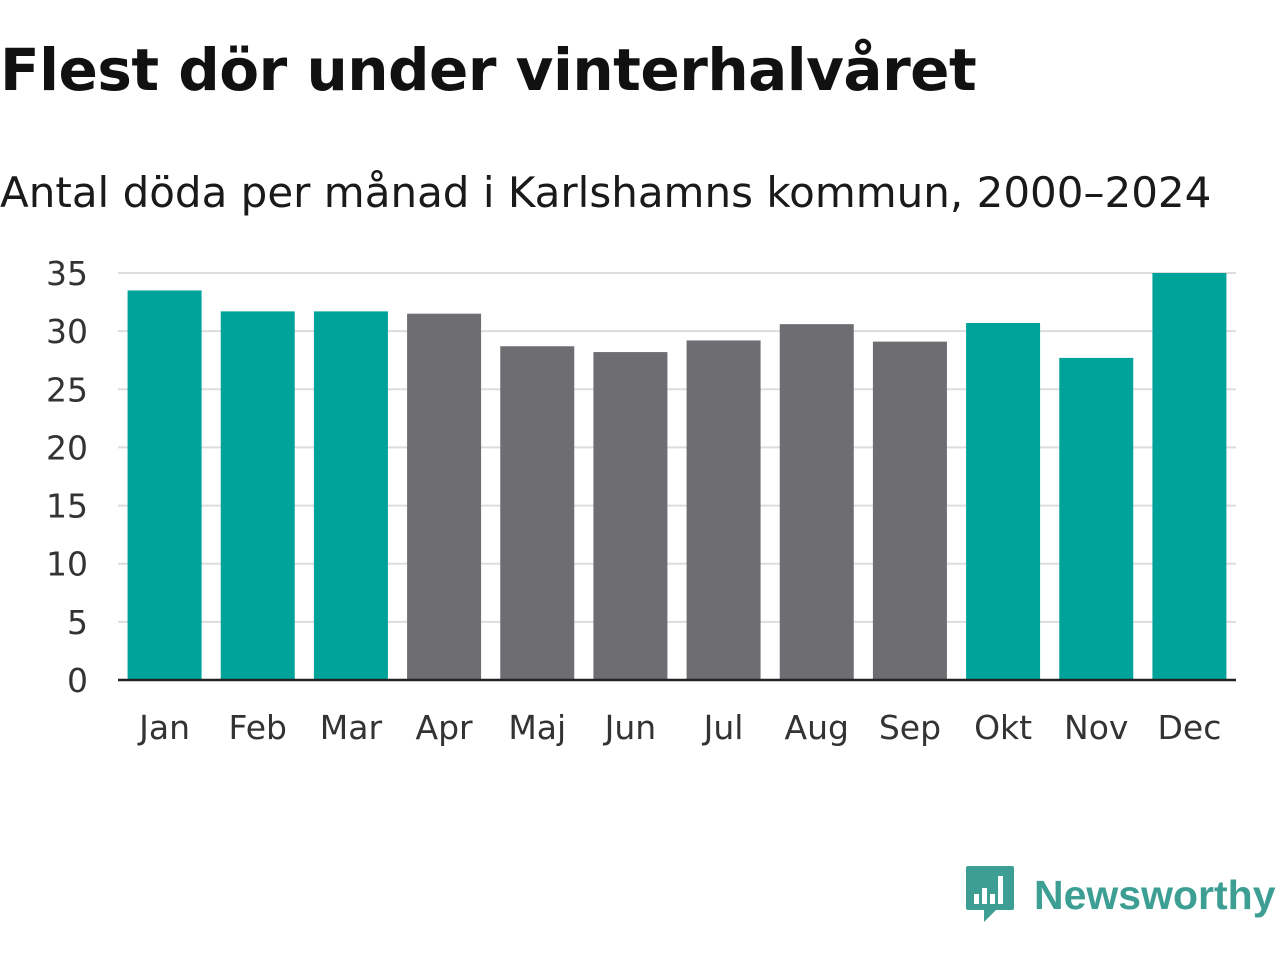 The height and width of the screenshot is (960, 1280). Describe the element at coordinates (1189, 727) in the screenshot. I see `x-tick-label: Dec` at that location.